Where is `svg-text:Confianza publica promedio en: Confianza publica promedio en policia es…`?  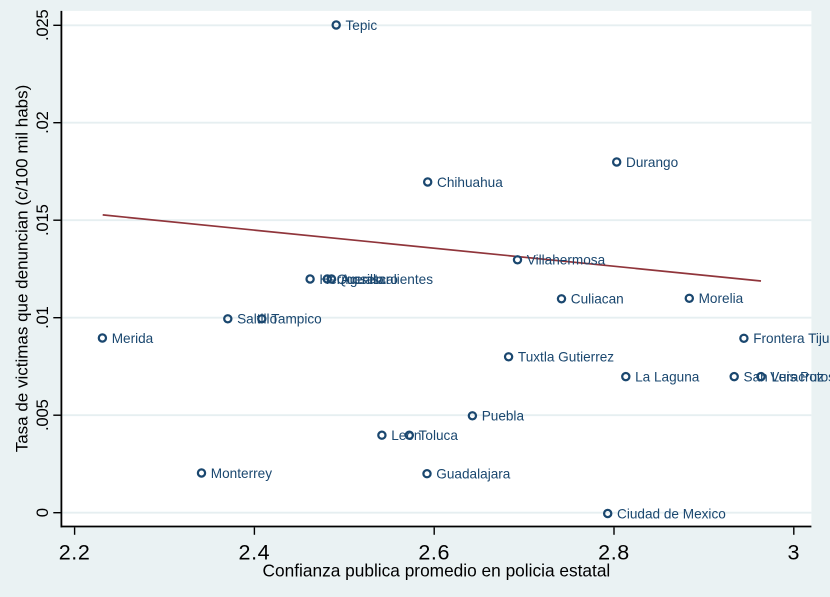
svg-text:Confianza publica promedio en: Confianza publica promedio en policia es… is located at coordinates (437, 570).